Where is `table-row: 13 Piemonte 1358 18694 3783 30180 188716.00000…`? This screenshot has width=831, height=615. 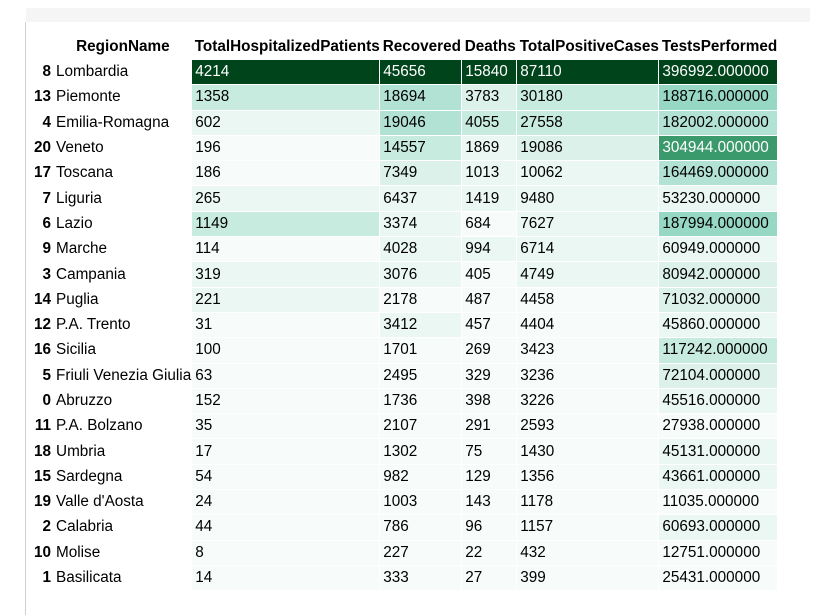
table-row: 13 Piemonte 1358 18694 3783 30180 188716.00000… is located at coordinates (406, 97).